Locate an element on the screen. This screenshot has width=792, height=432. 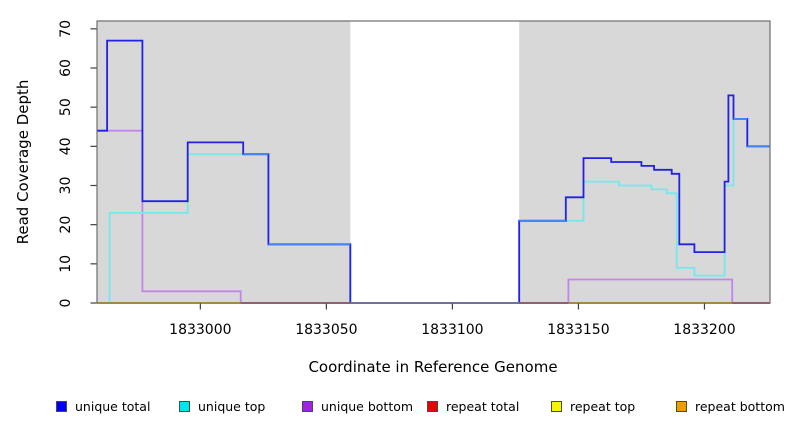
legend-item-repeat-top: repeat top is located at coordinates (593, 406).